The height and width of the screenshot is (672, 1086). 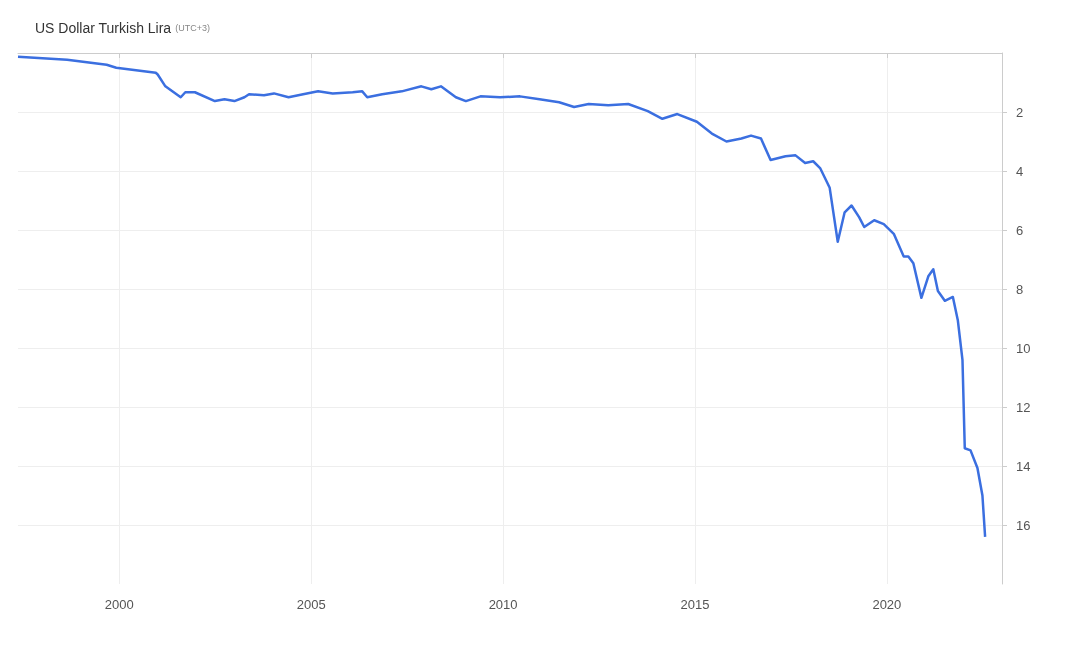 I want to click on y-tick-label: 8, so click(x=1020, y=289).